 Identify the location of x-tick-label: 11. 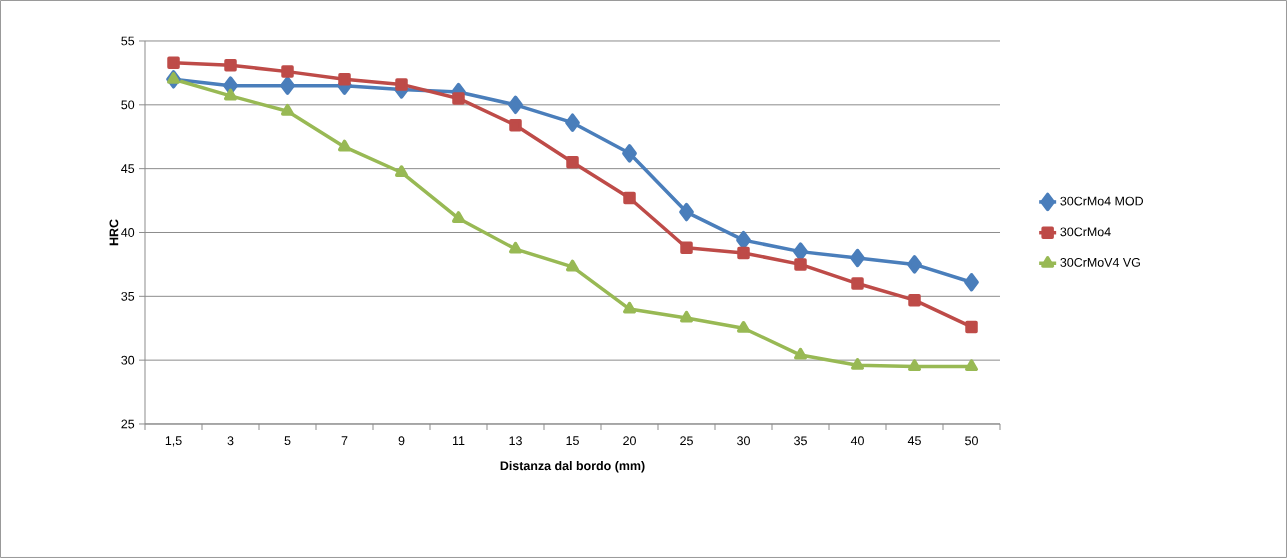
(459, 440).